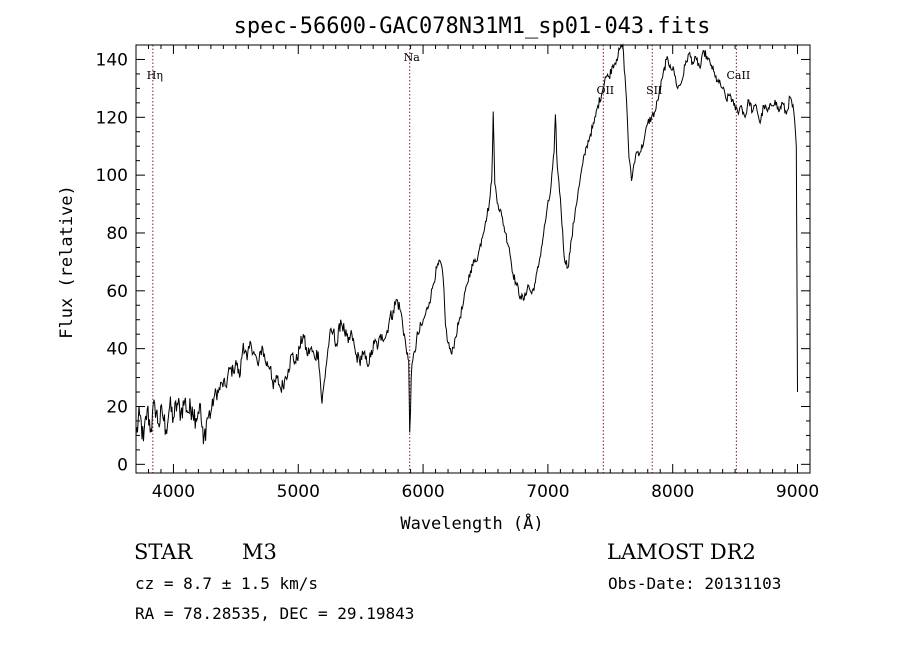 The image size is (900, 649). I want to click on y-tick-label: 0, so click(122, 465).